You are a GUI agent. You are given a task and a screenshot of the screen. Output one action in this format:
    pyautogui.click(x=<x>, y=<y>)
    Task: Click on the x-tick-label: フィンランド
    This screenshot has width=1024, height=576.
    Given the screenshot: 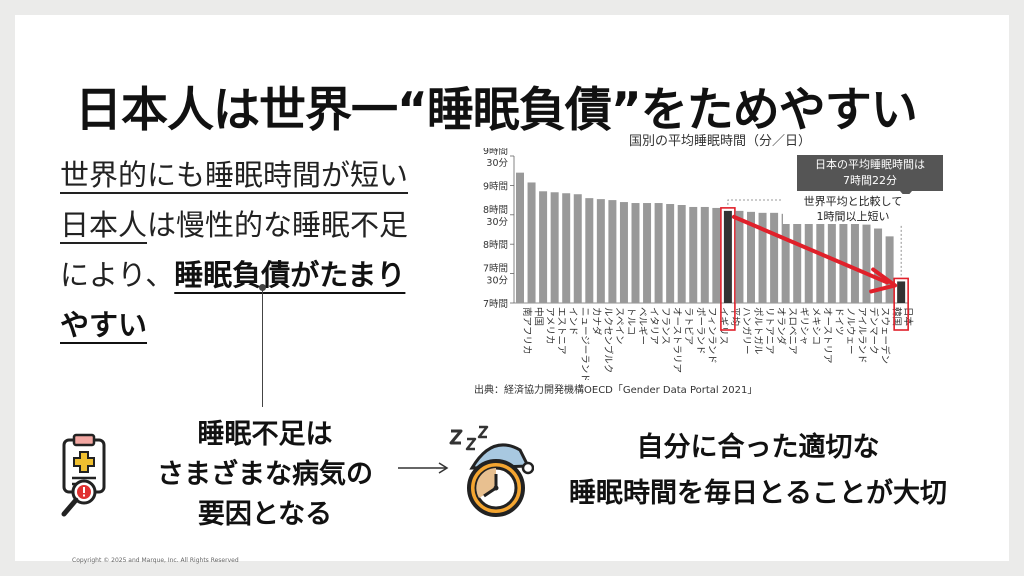 What is the action you would take?
    pyautogui.click(x=711, y=335)
    